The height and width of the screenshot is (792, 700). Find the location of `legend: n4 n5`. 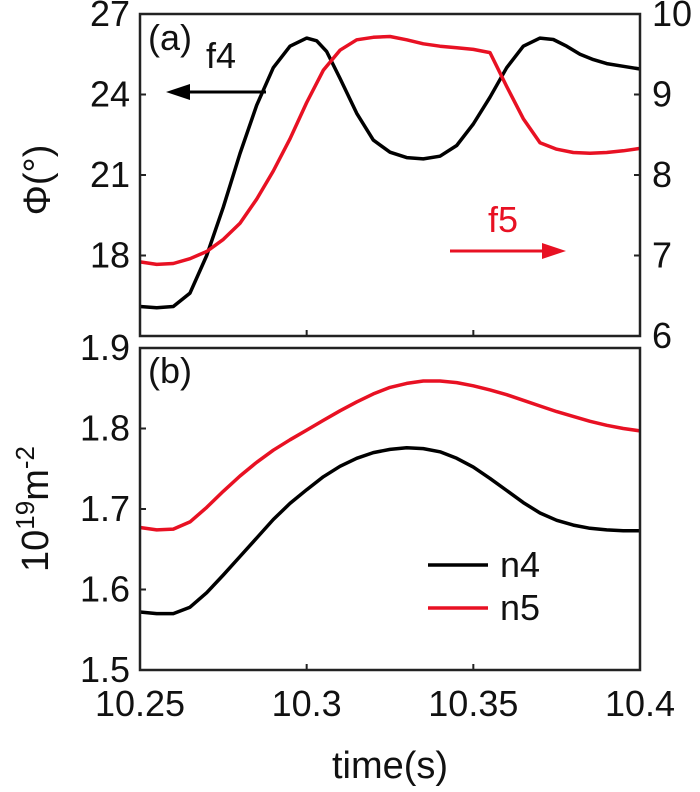

legend: n4 n5 is located at coordinates (484, 586).